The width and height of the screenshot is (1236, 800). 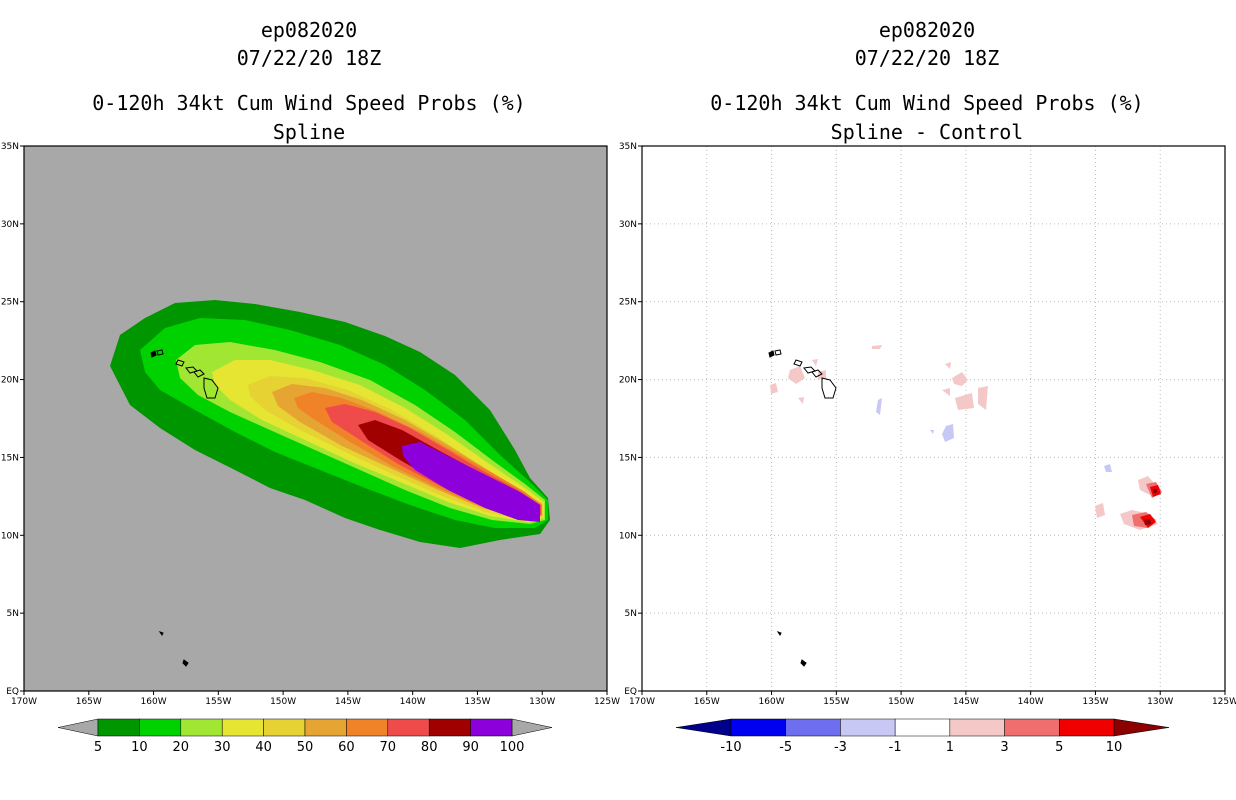 I want to click on colorbar-label: 40, so click(x=263, y=747).